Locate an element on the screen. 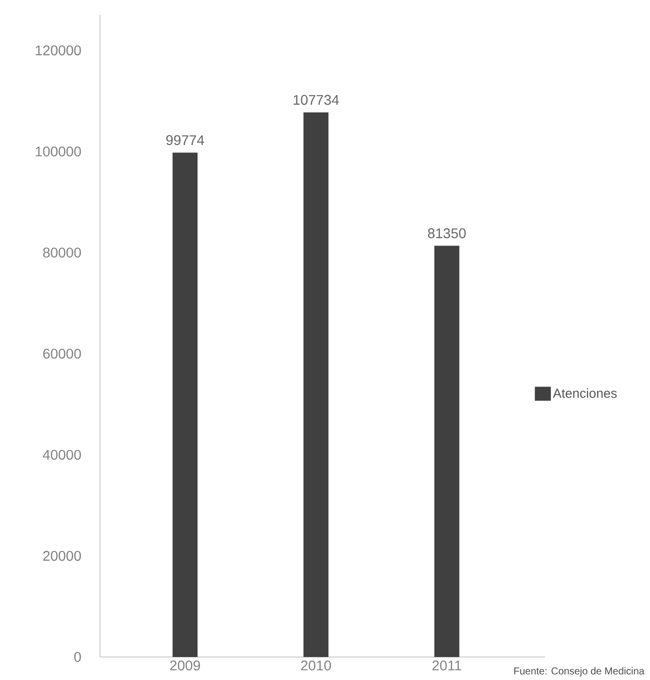 The width and height of the screenshot is (650, 680). y-tick-label: 80000 is located at coordinates (62, 253).